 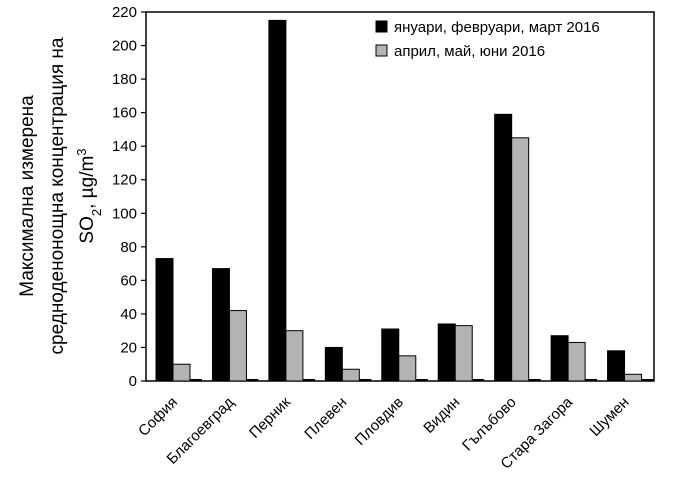 What do you see at coordinates (489, 424) in the screenshot?
I see `category-label: Гълъбово` at bounding box center [489, 424].